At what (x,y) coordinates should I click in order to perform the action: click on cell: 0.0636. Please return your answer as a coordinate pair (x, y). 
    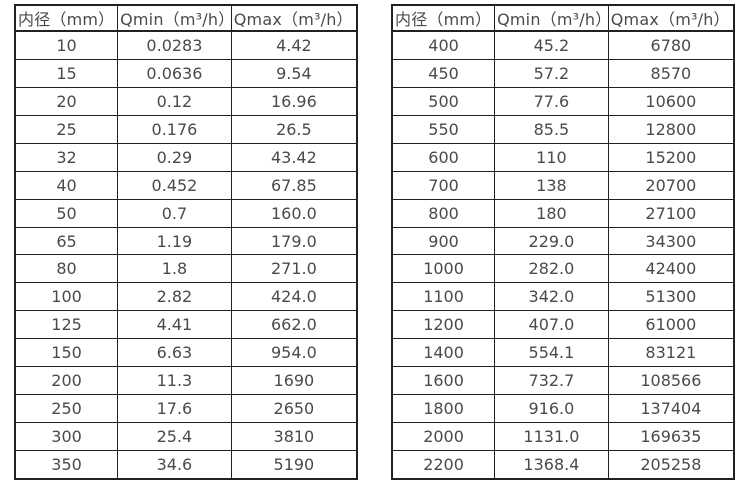
    Looking at the image, I should click on (174, 74).